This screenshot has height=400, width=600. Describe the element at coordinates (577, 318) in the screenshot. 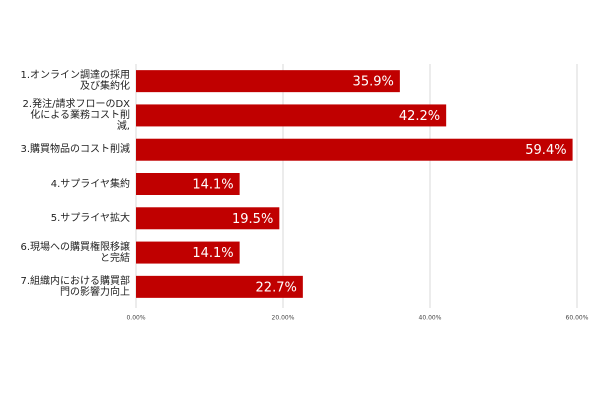

I see `x-tick-label: 60.00%` at that location.